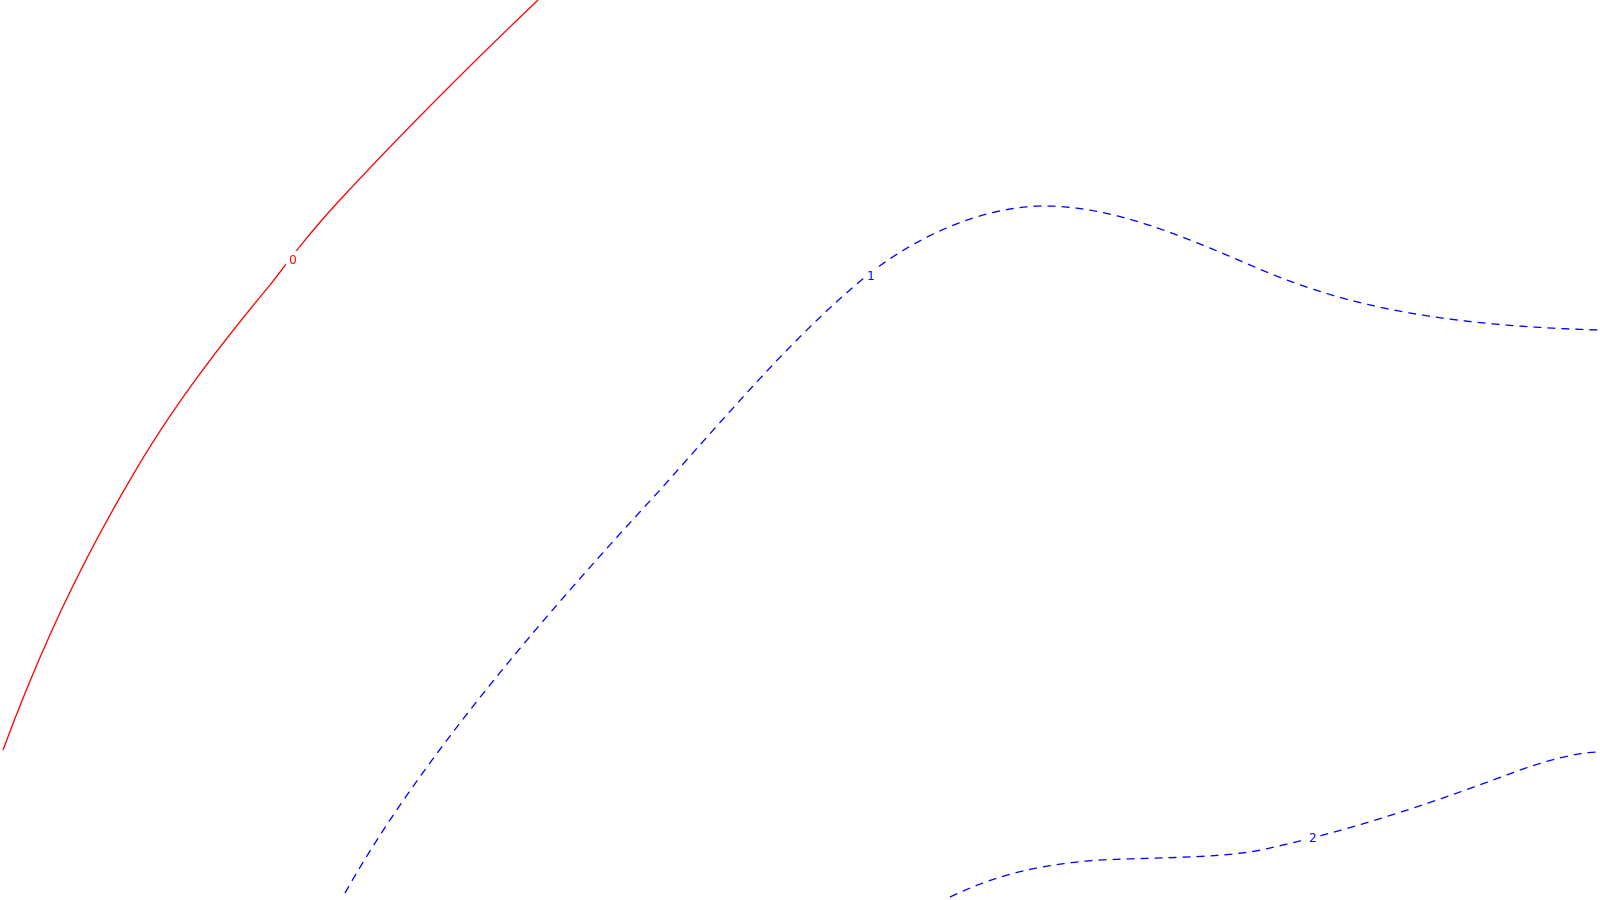  I want to click on contour-2: 2, so click(1274, 824).